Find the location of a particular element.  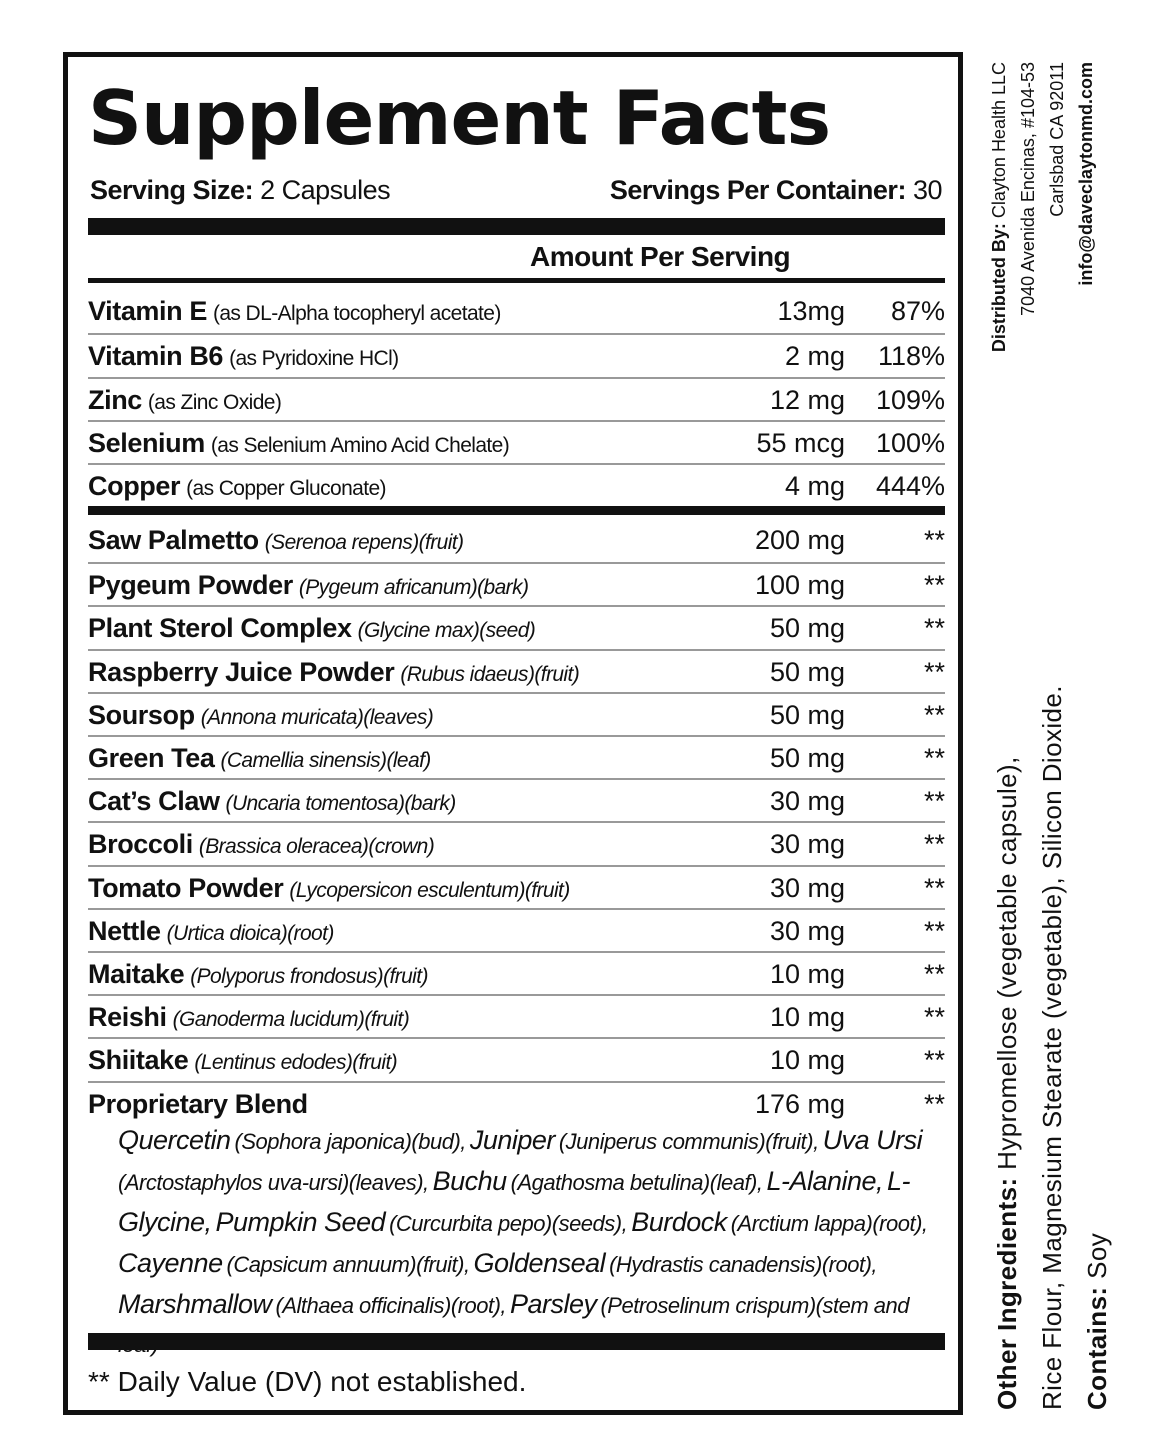

ingredient-name: Proprietary Blend is located at coordinates (198, 1103).